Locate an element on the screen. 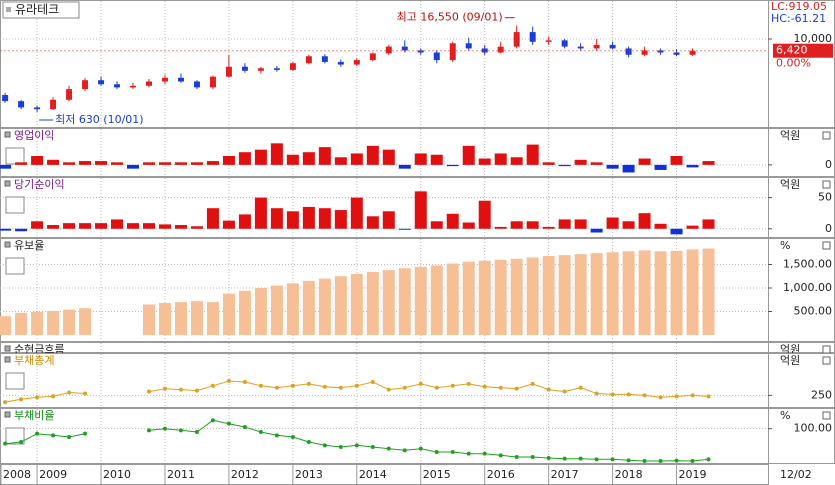 The width and height of the screenshot is (835, 485). x-tick-label: 2016 is located at coordinates (501, 474).